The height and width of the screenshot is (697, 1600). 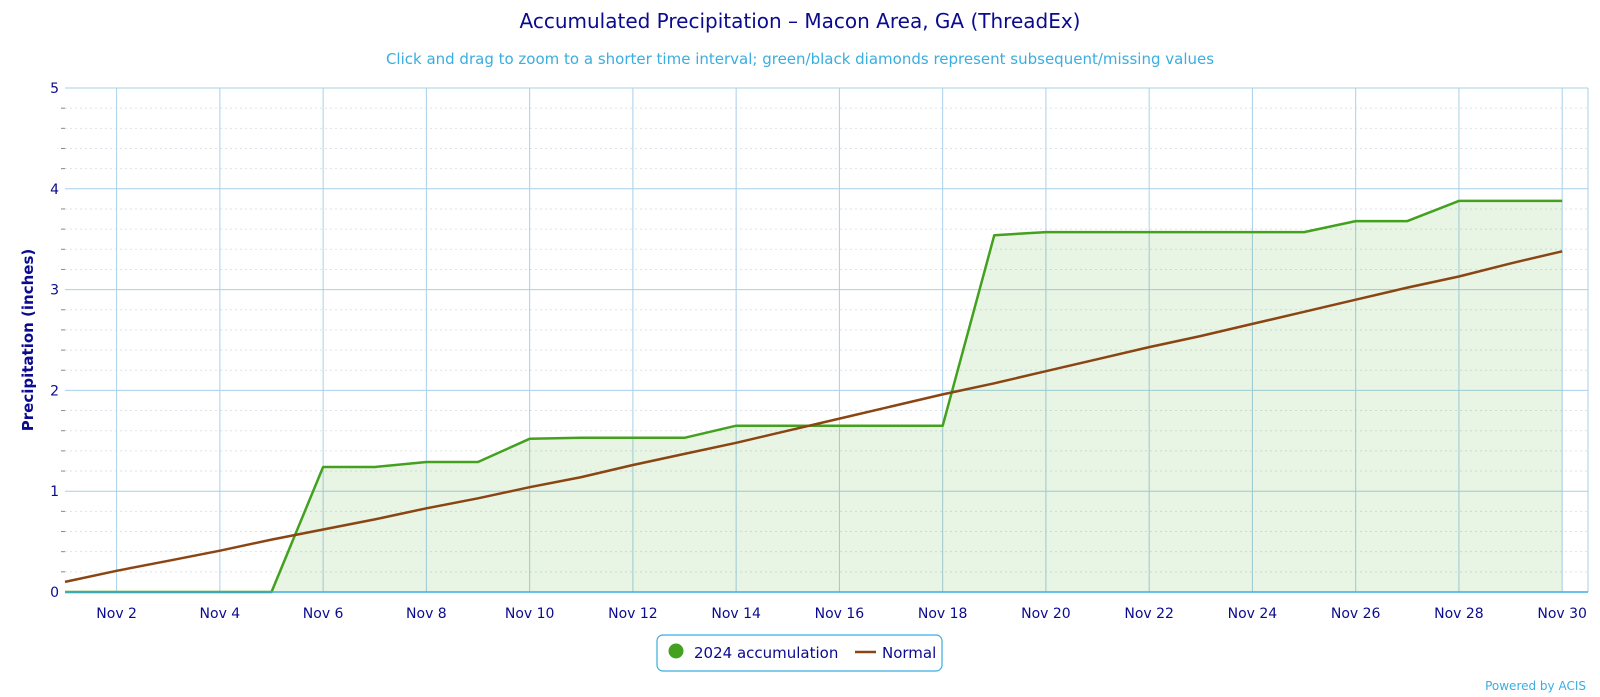 What do you see at coordinates (1459, 614) in the screenshot?
I see `x-tick-label: Nov 28` at bounding box center [1459, 614].